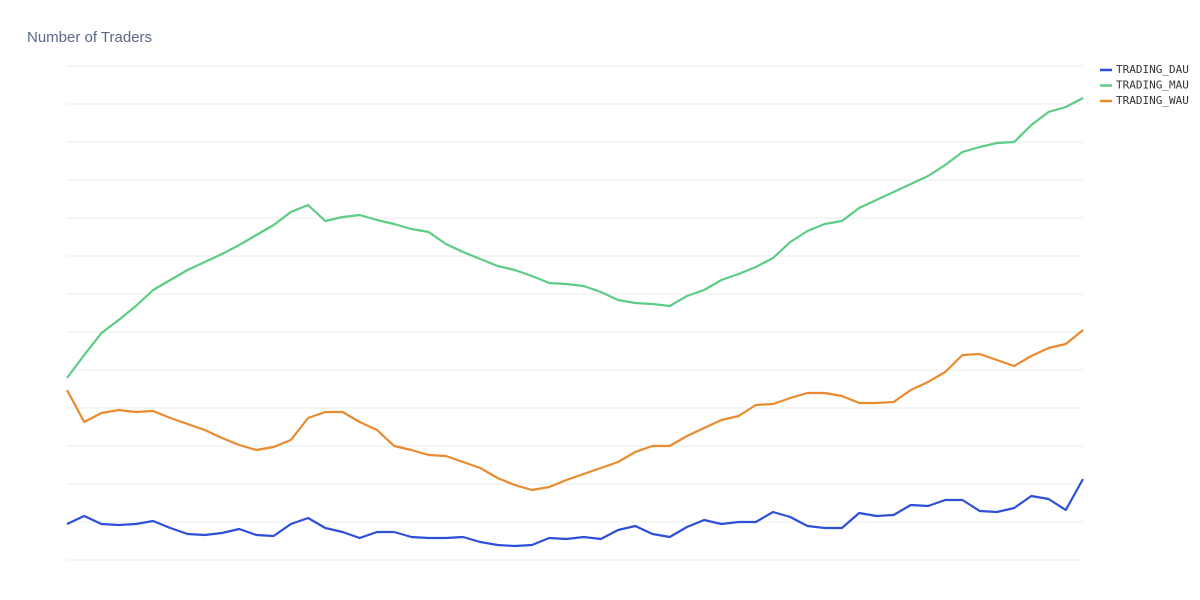 This screenshot has height=600, width=1200. I want to click on line-series, so click(575, 513).